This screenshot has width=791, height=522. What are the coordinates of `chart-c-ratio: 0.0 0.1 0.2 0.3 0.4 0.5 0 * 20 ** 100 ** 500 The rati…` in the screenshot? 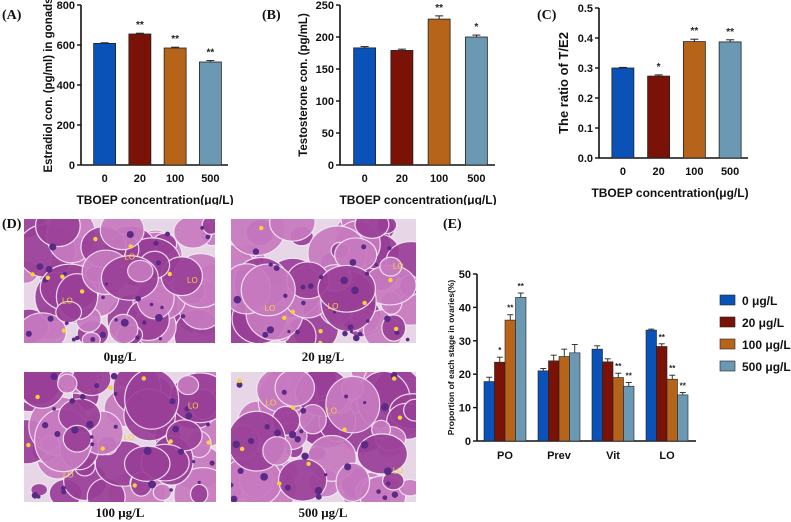 It's located at (652, 101).